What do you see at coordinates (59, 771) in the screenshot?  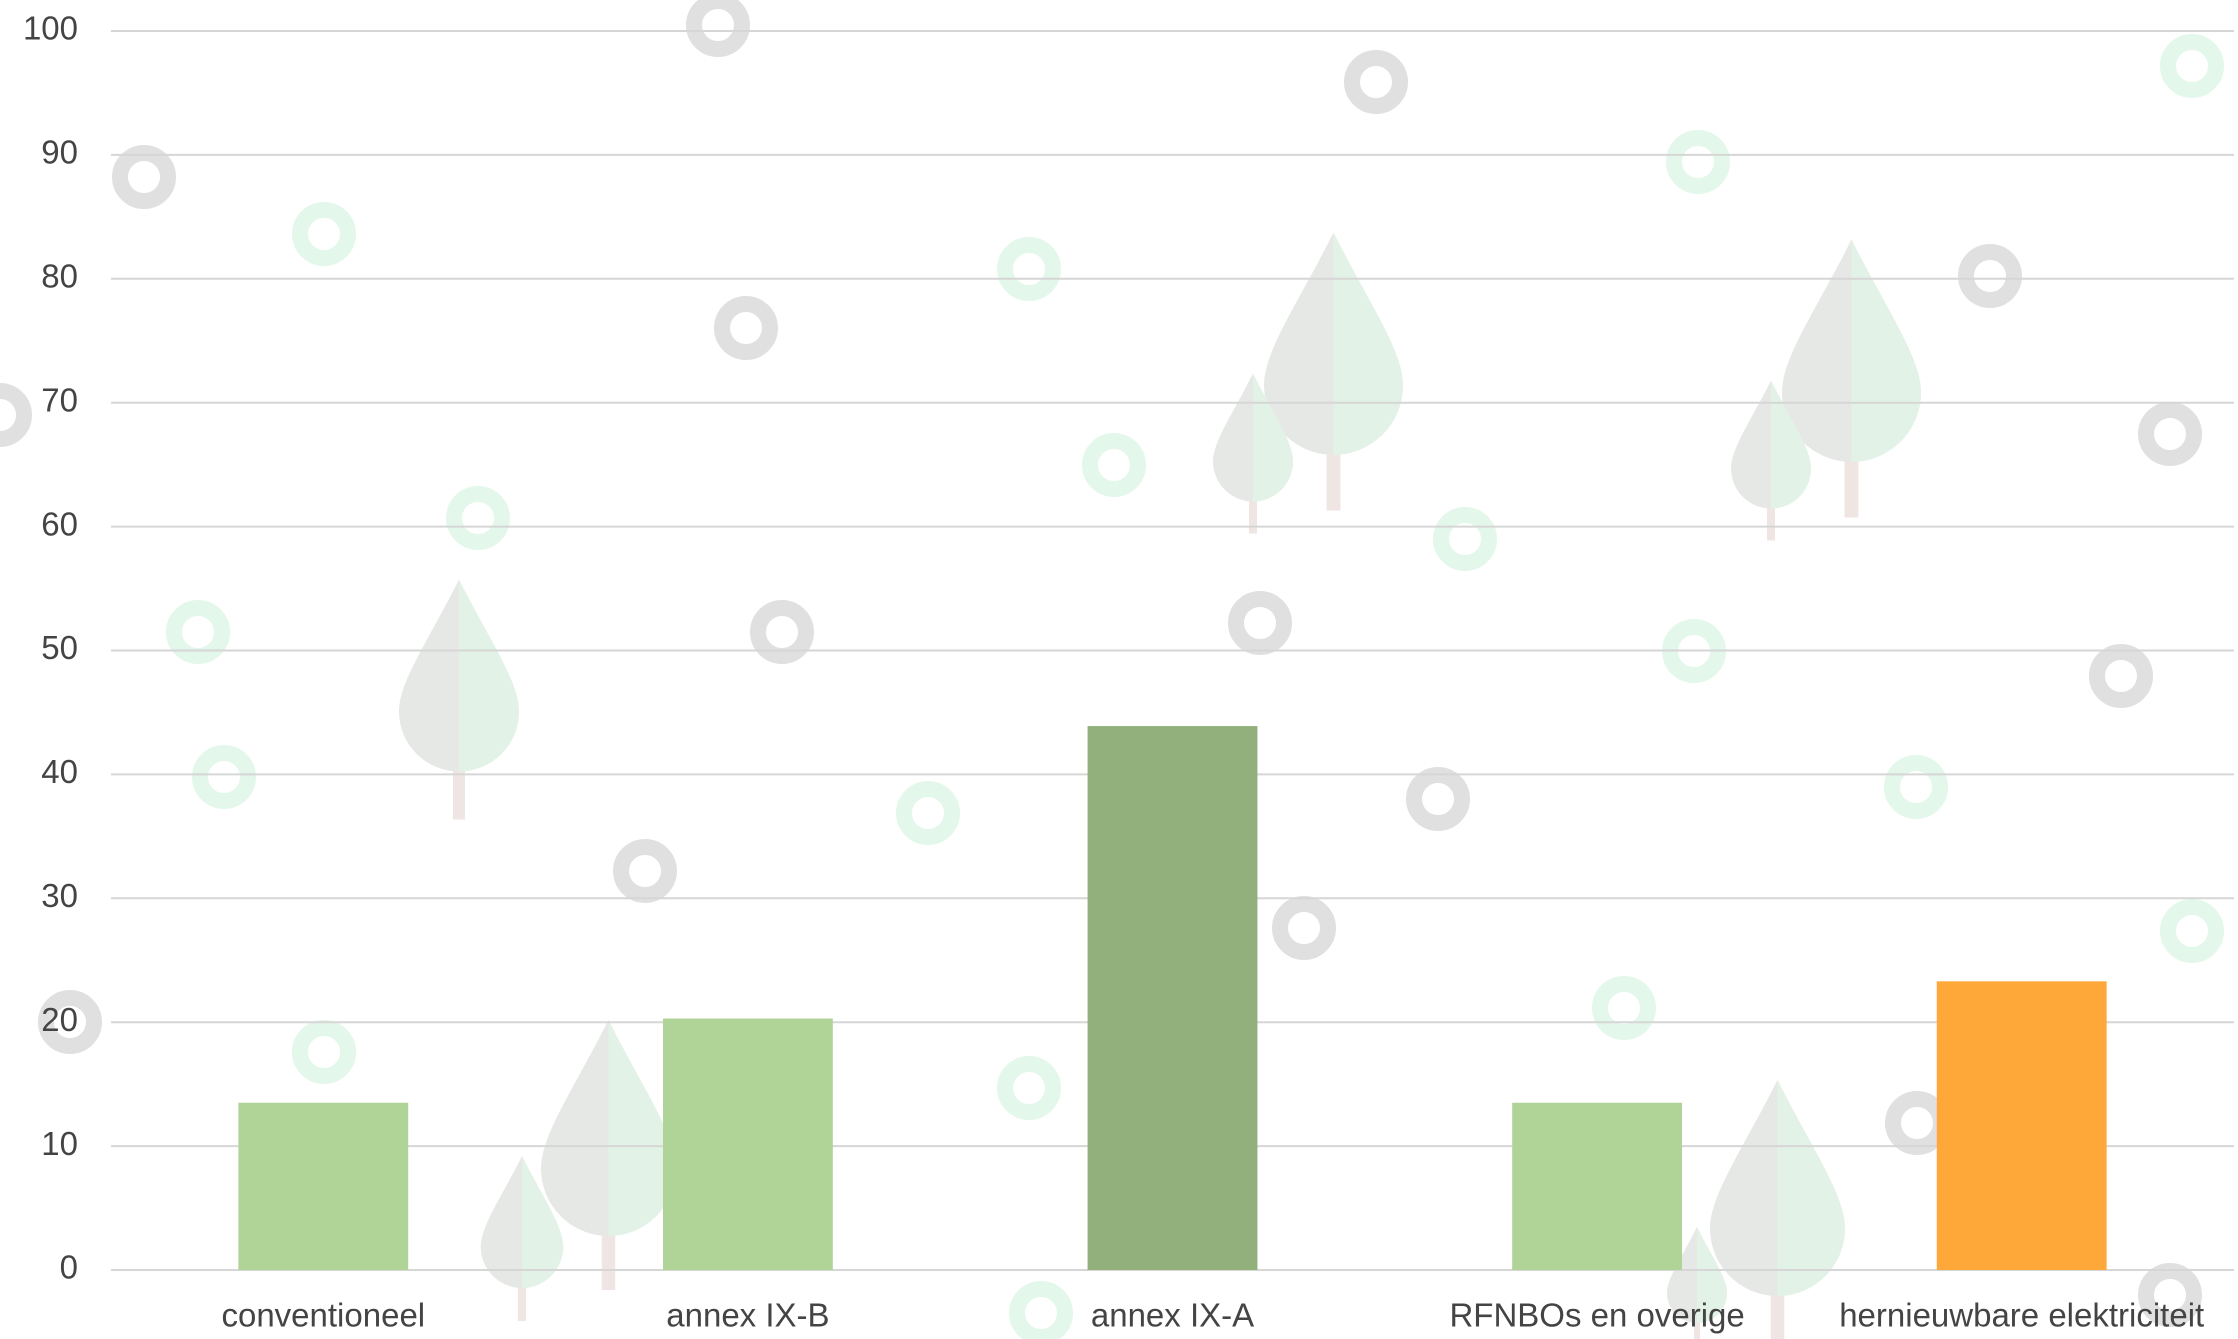 I see `y-tick-label: 40` at bounding box center [59, 771].